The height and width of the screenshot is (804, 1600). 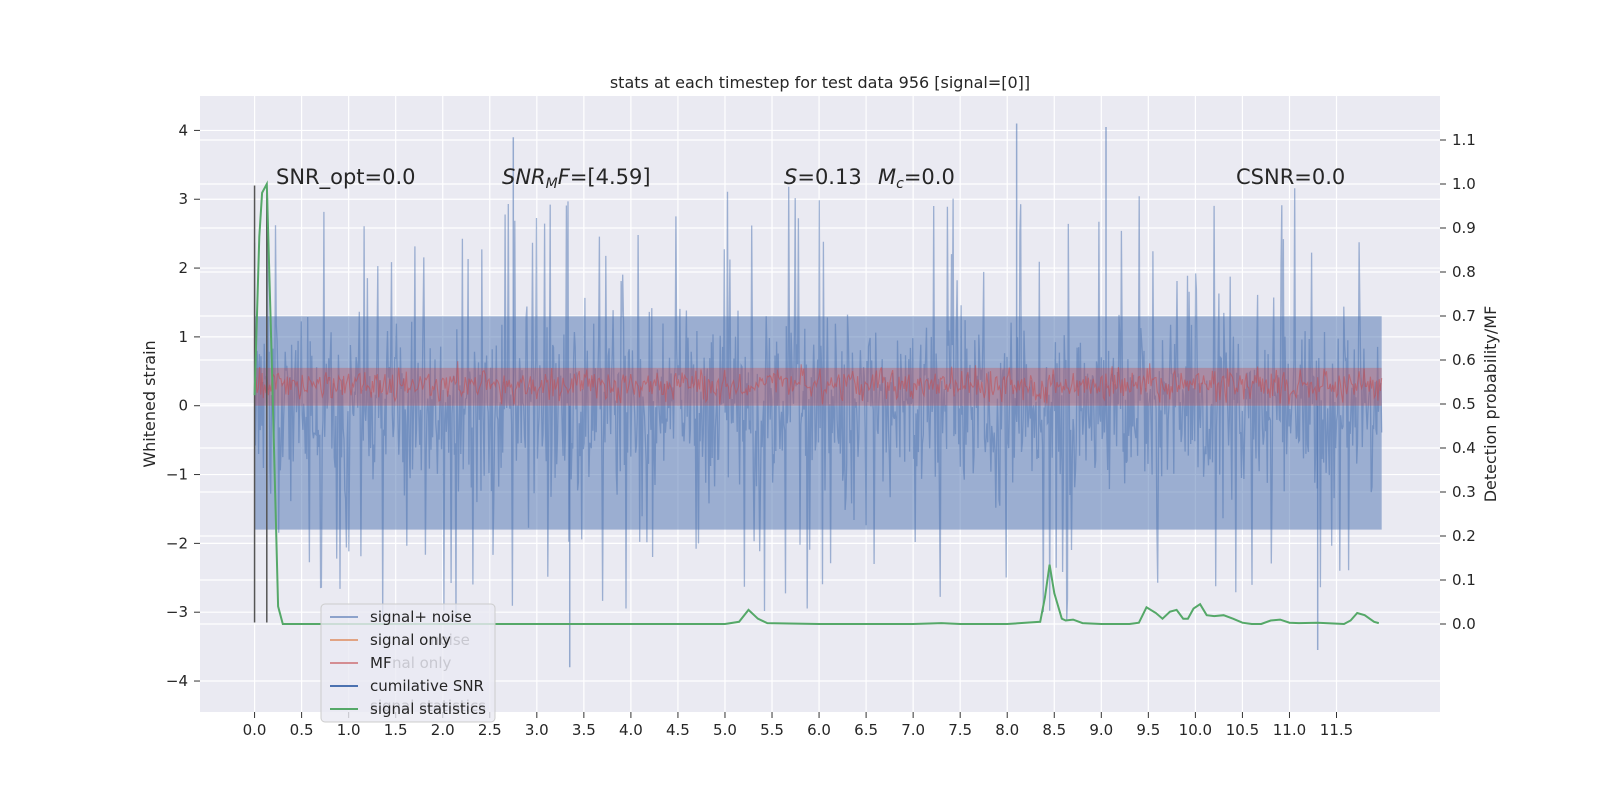 I want to click on y-axis-left: 4 3 2 1 0 −1 −2 −3 −4, so click(x=183, y=405).